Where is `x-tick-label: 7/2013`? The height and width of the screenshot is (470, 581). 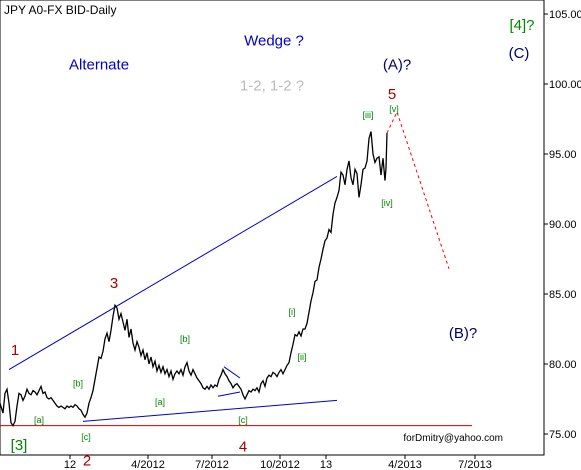 x-tick-label: 7/2013 is located at coordinates (475, 464).